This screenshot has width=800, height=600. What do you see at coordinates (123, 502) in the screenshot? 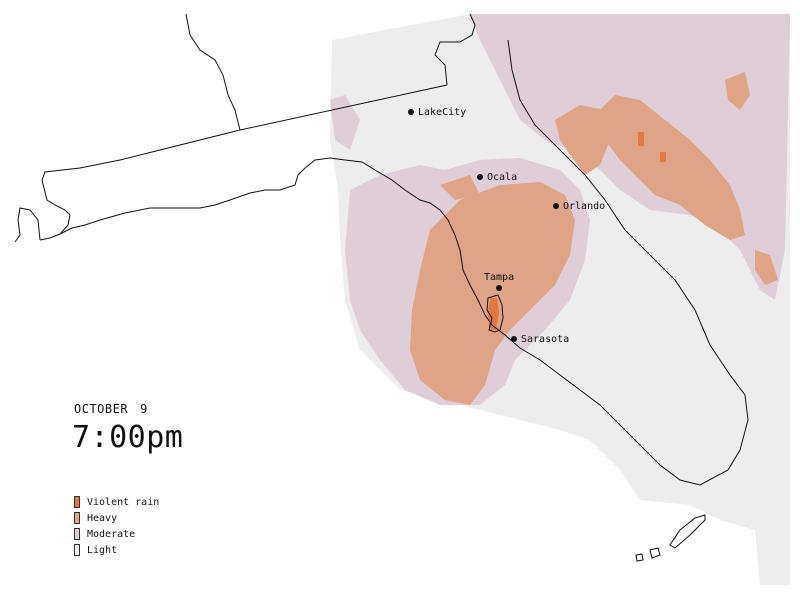
I see `legend-label: Violent rain` at bounding box center [123, 502].